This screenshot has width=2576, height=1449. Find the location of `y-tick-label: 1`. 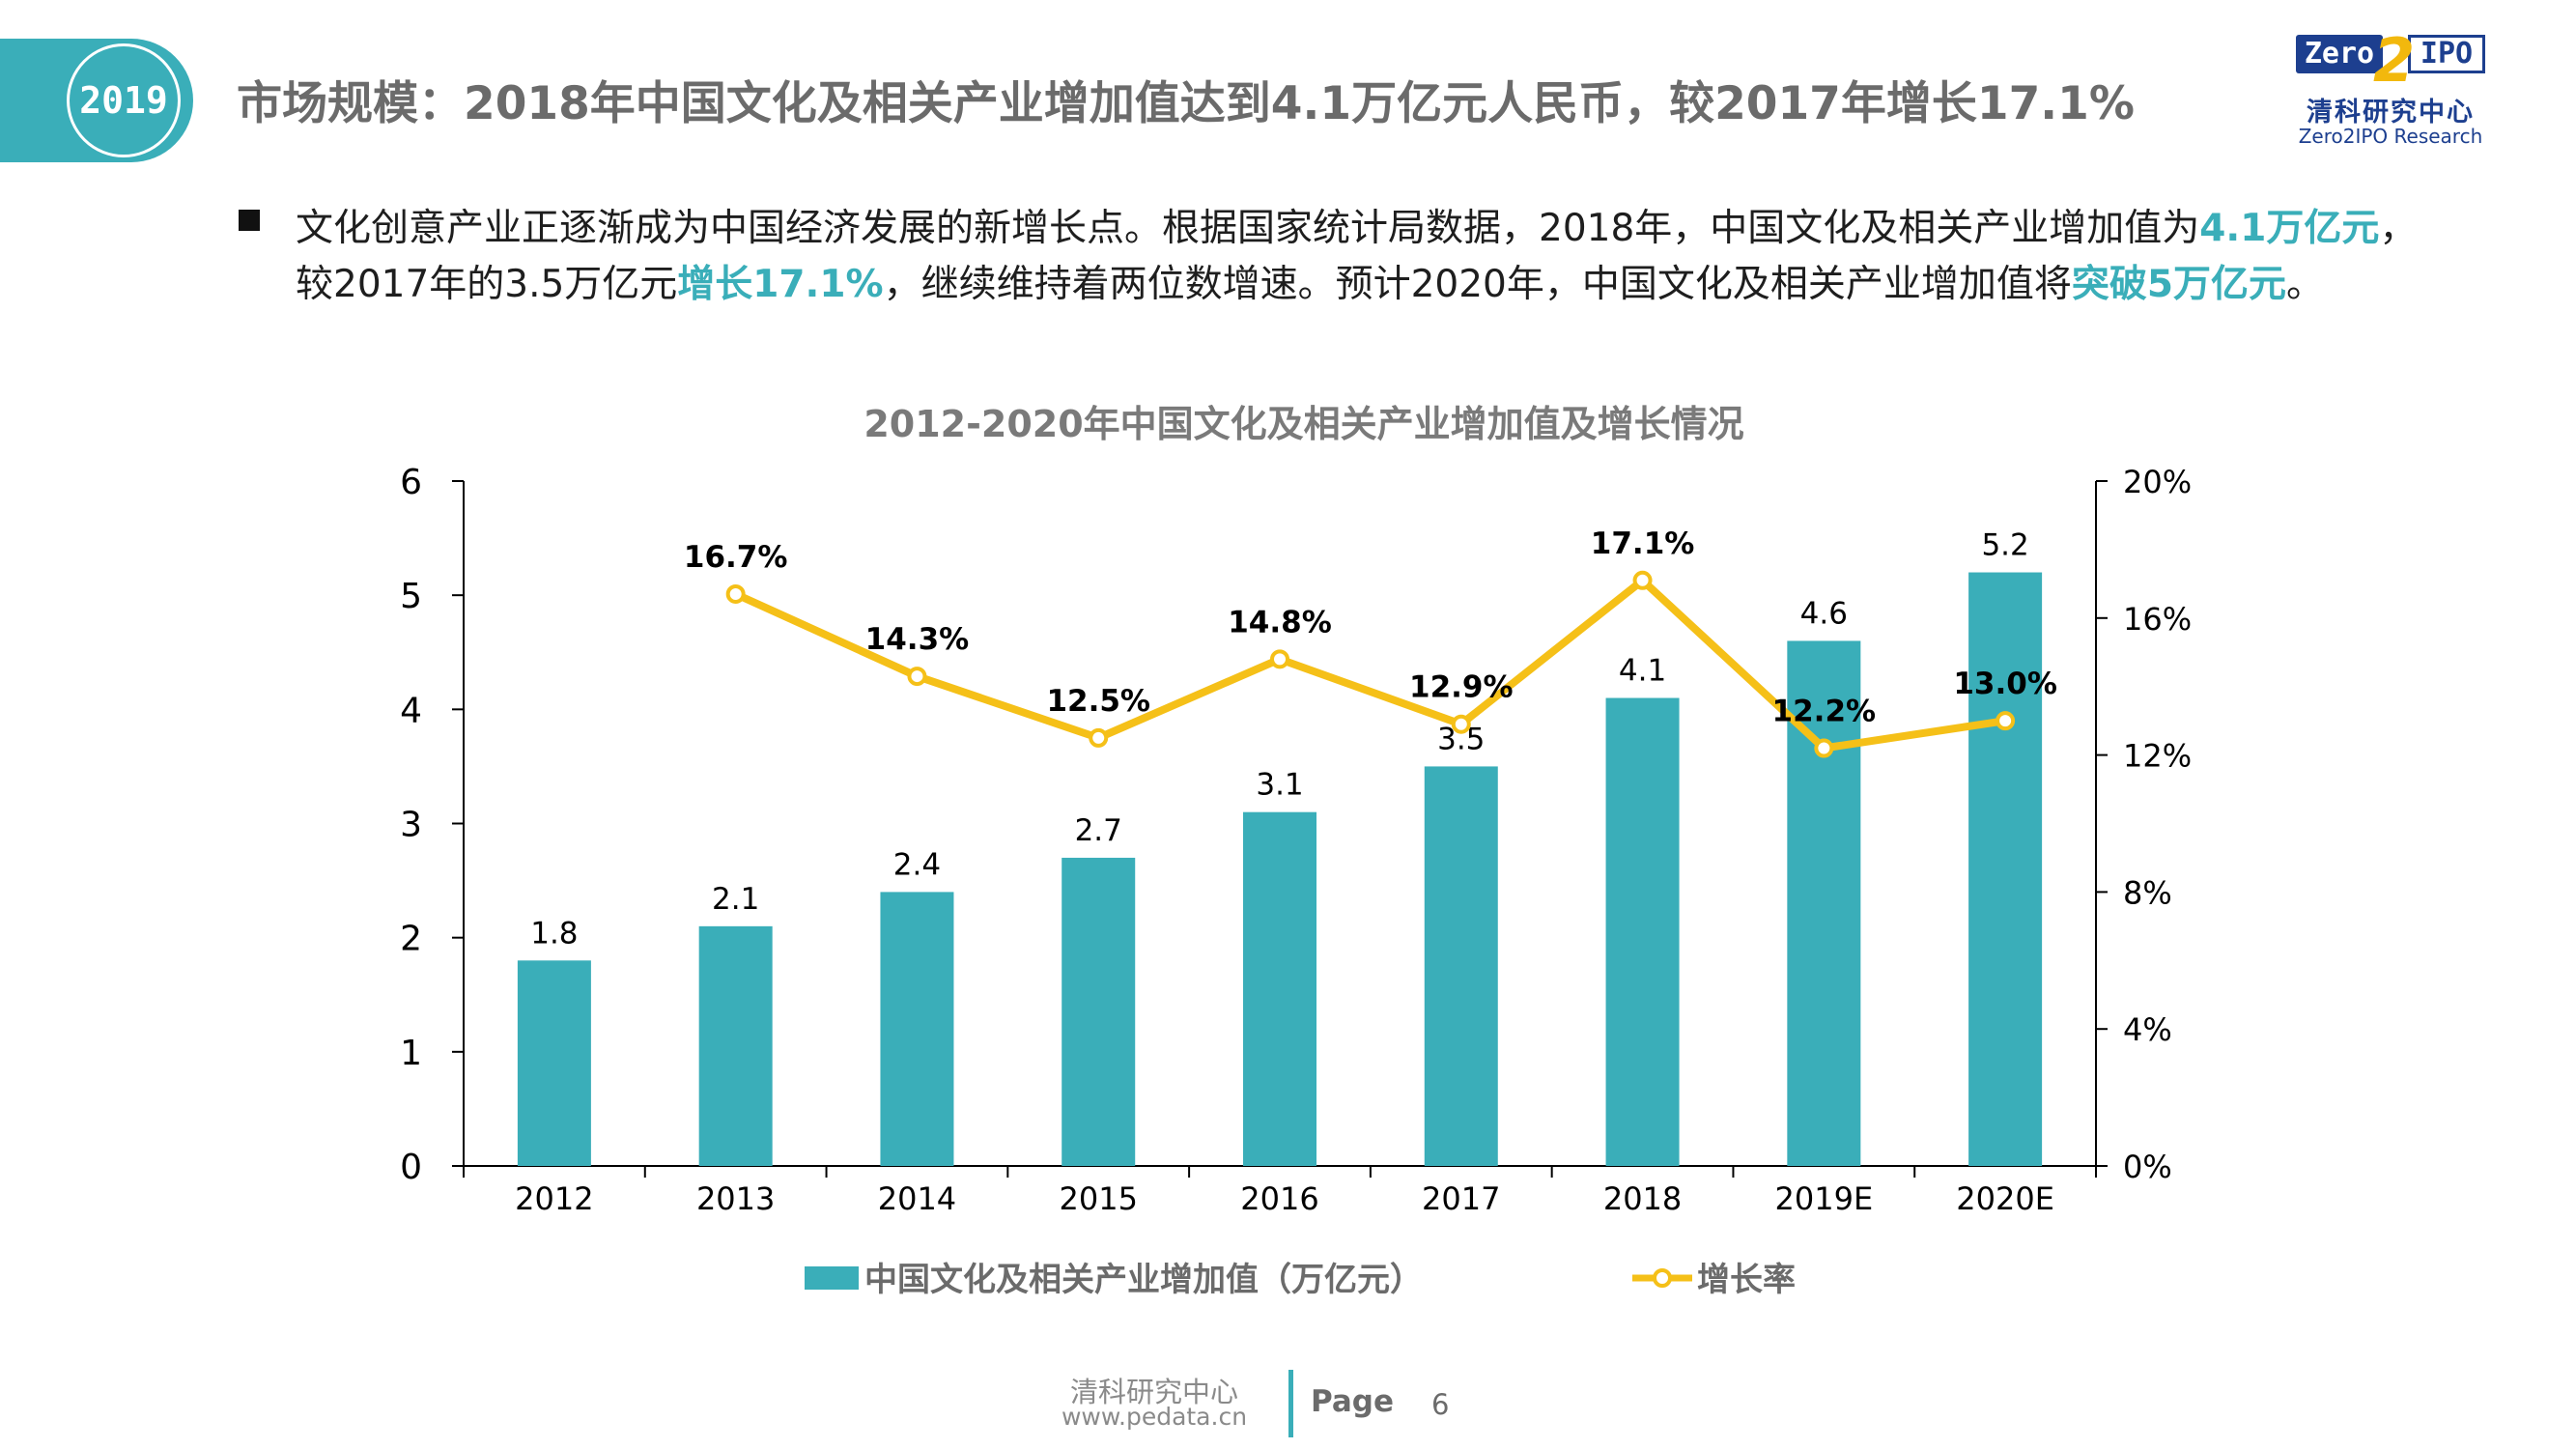

y-tick-label: 1 is located at coordinates (411, 1053).